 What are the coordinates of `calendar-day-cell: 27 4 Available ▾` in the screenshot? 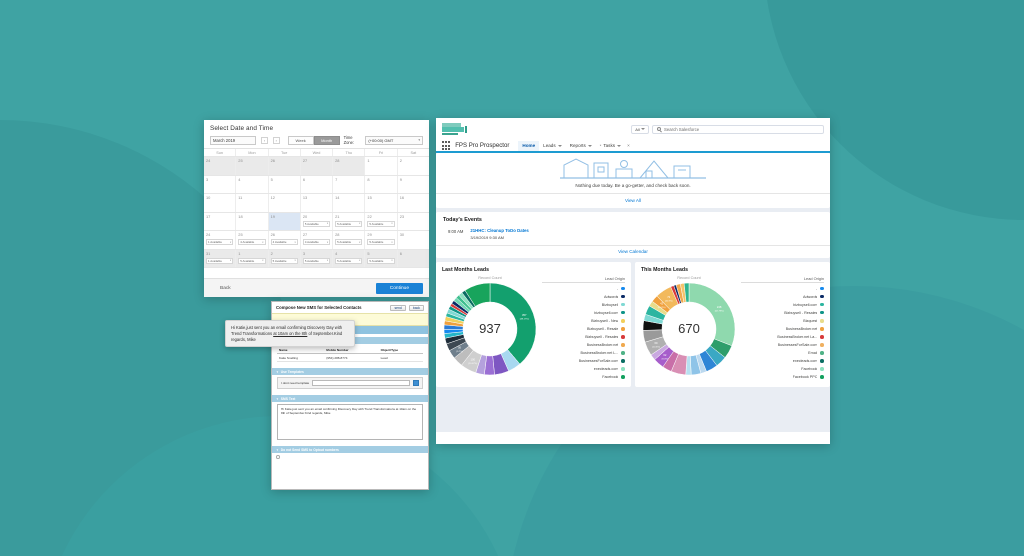 It's located at (317, 240).